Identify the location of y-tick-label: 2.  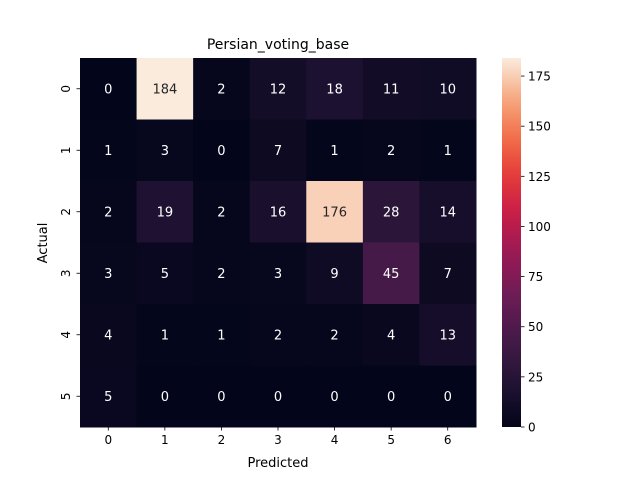
(66, 212).